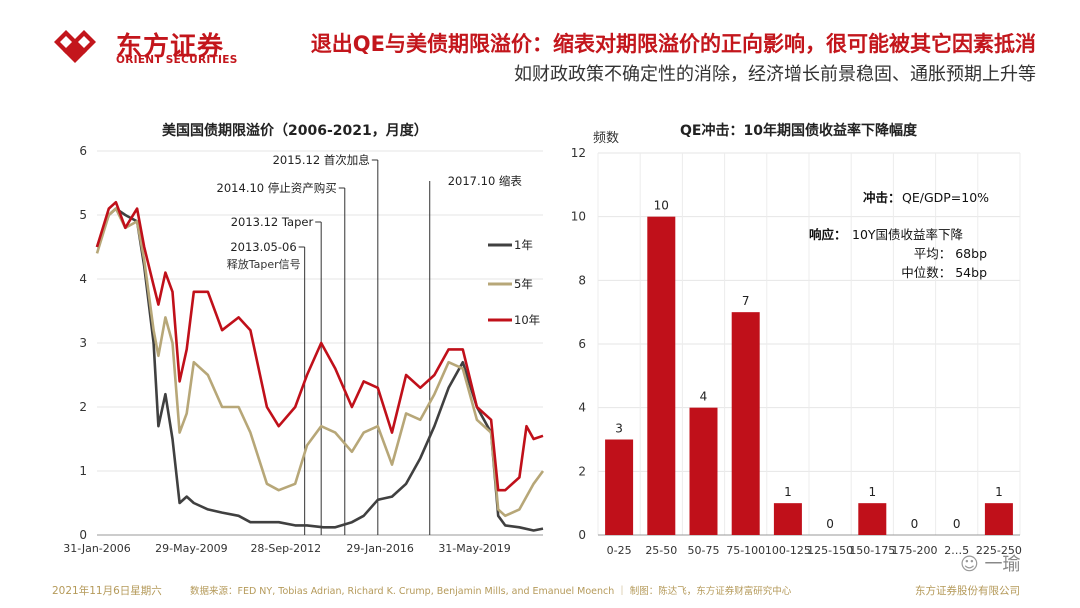  What do you see at coordinates (107, 591) in the screenshot?
I see `footer-date: 2021年11月6日星期六` at bounding box center [107, 591].